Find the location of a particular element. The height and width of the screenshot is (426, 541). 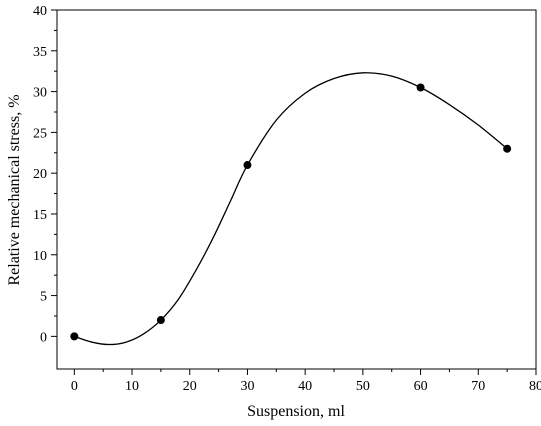

y-tick-label: 30 is located at coordinates (40, 93).